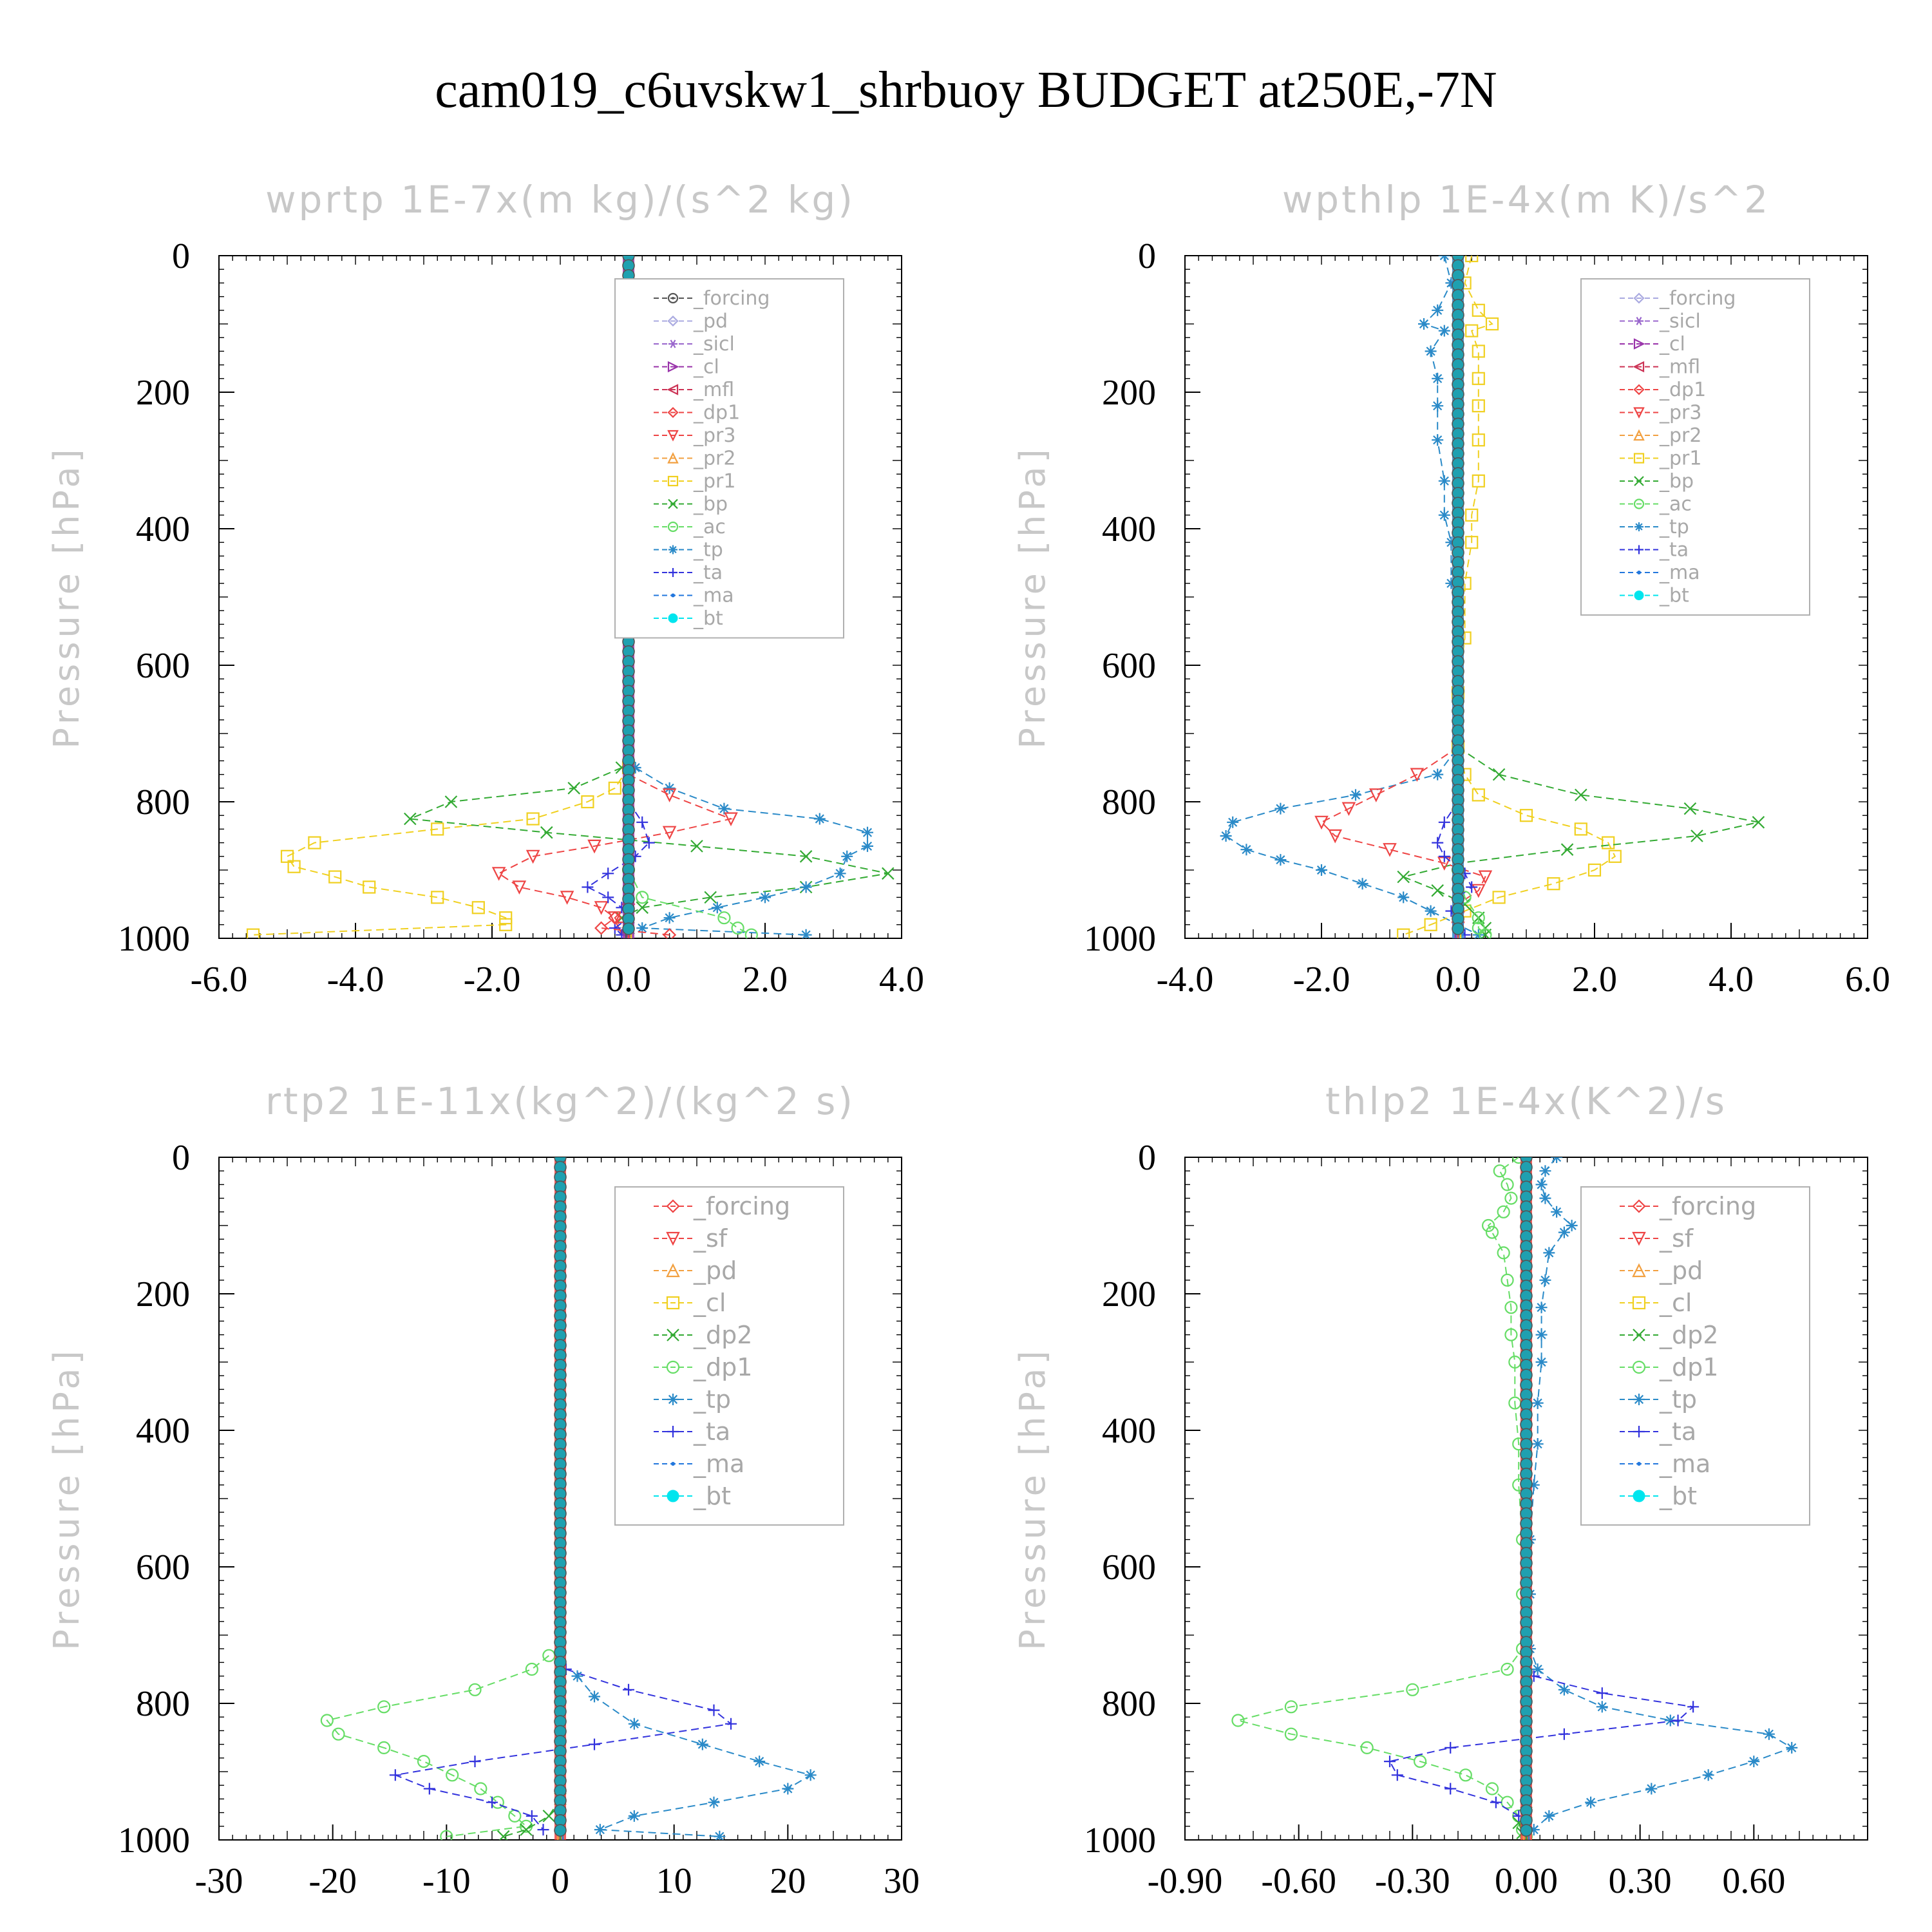 The height and width of the screenshot is (1932, 1932). What do you see at coordinates (163, 1568) in the screenshot?
I see `y-tick-label: 600` at bounding box center [163, 1568].